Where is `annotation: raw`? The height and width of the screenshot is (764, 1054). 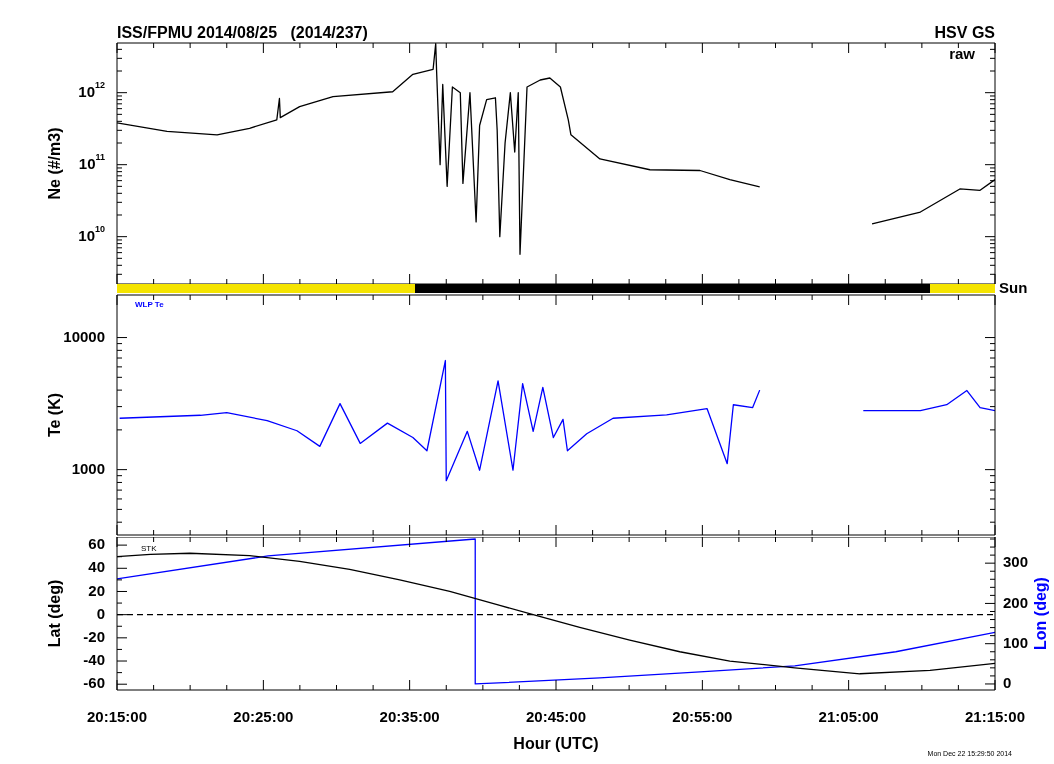 annotation: raw is located at coordinates (962, 54).